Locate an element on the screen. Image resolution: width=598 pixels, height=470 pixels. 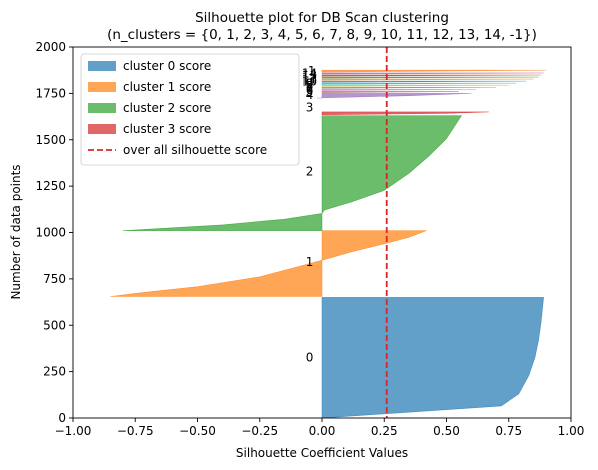
legend-label: cluster 2 score is located at coordinates (167, 108).